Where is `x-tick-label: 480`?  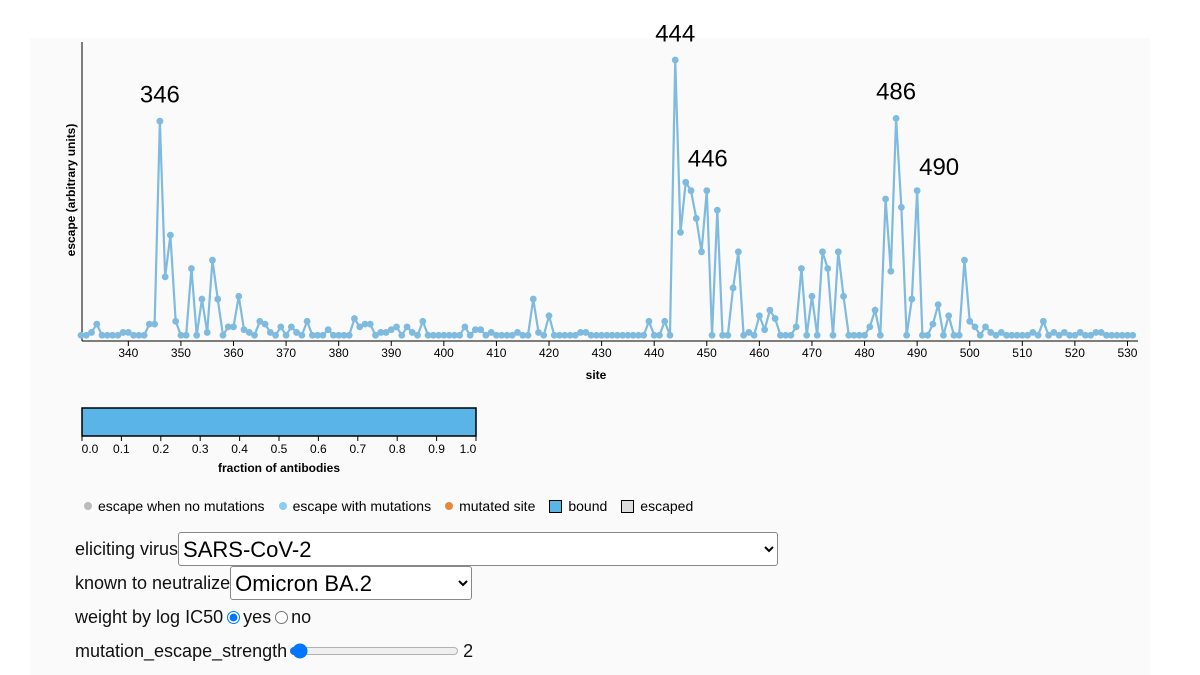
x-tick-label: 480 is located at coordinates (865, 353).